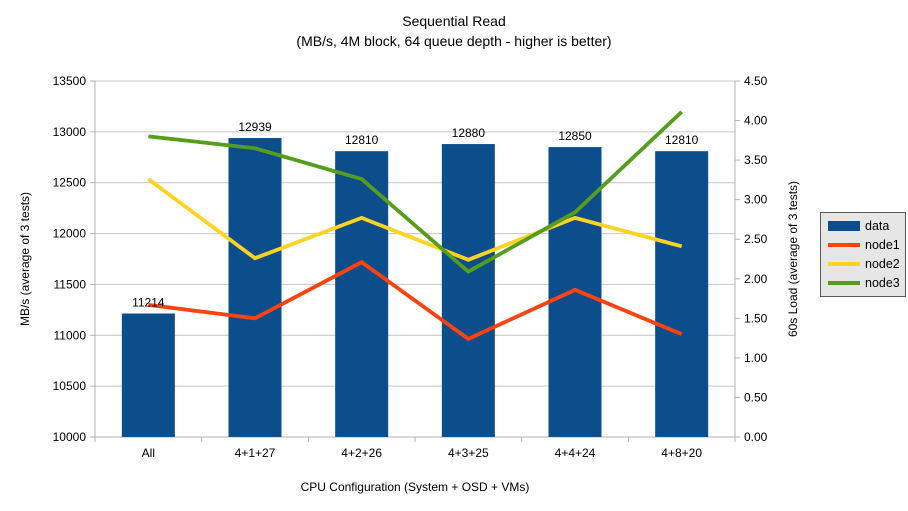 This screenshot has width=908, height=511. I want to click on bar-4+1+27, so click(255, 288).